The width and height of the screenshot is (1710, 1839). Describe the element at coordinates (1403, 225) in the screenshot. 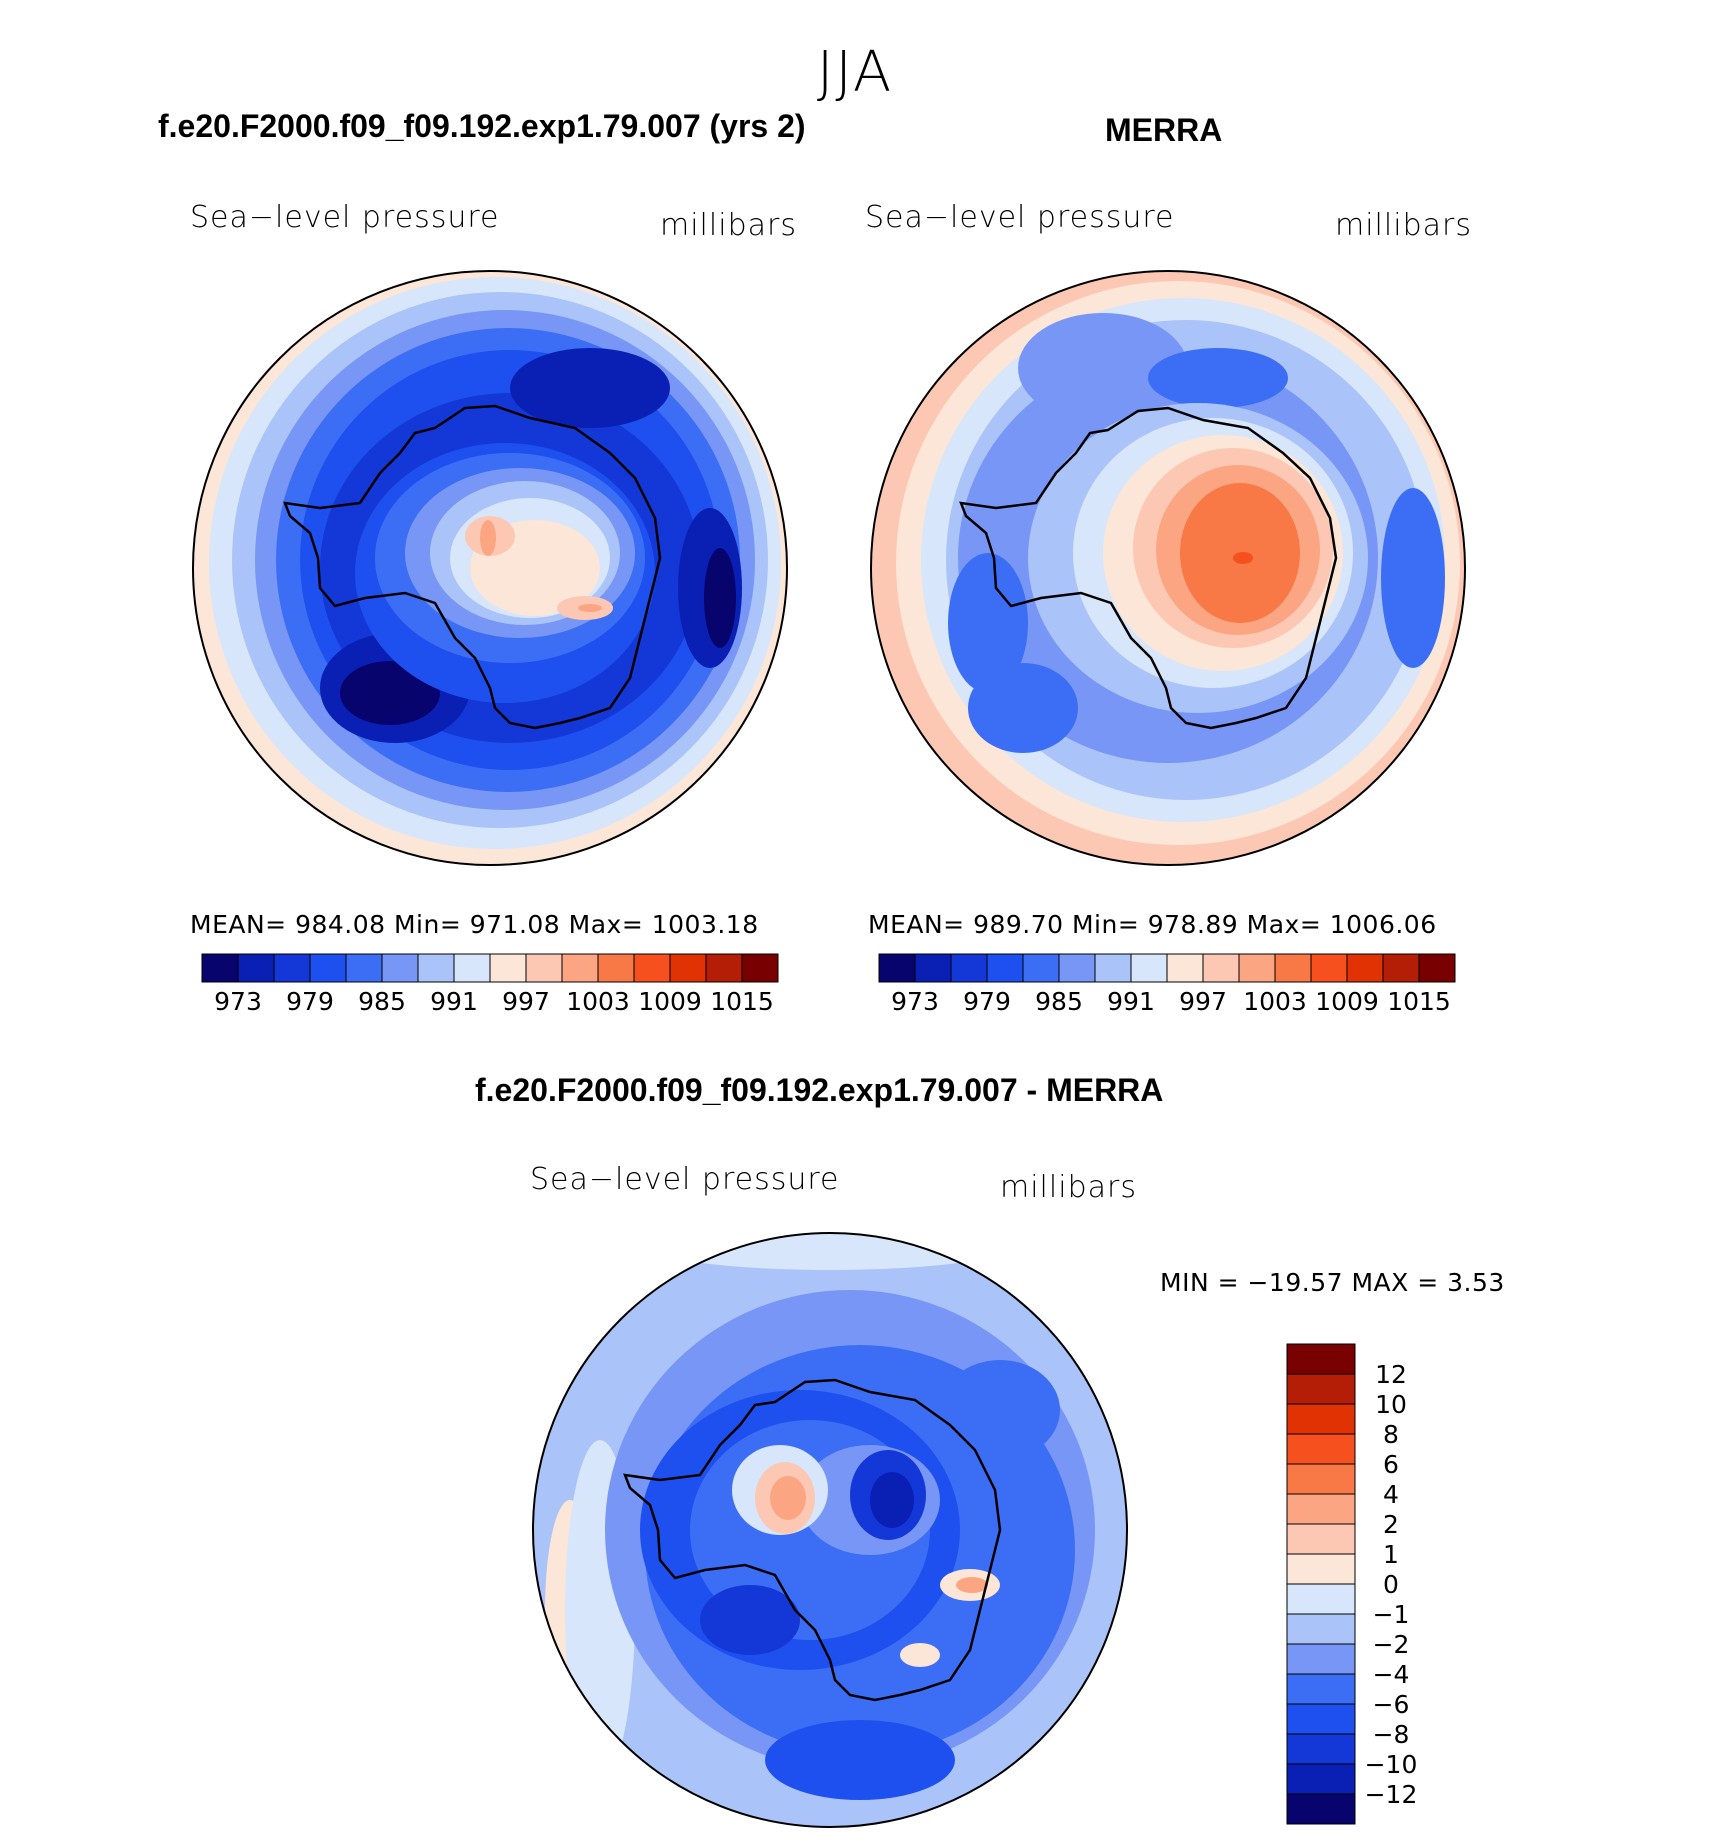

I see `obs-units-label: millibars` at that location.